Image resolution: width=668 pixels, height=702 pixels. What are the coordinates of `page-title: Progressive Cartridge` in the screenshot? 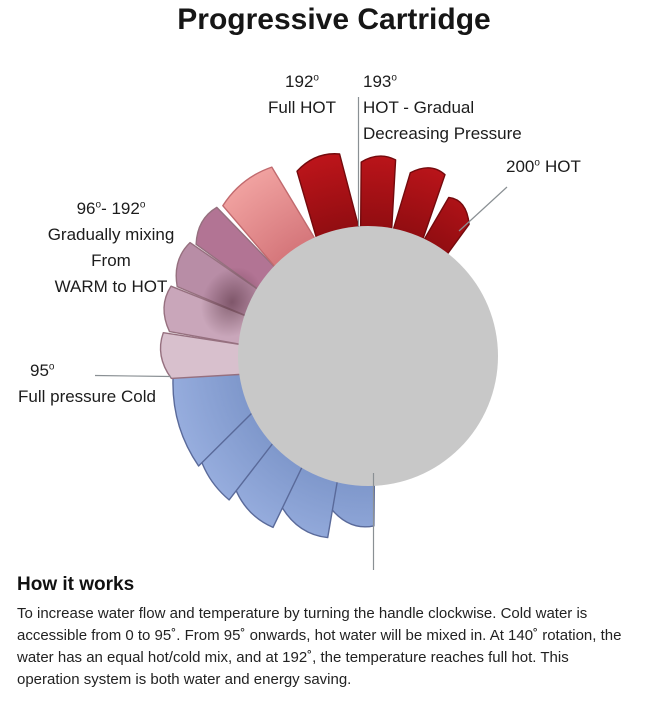 It's located at (334, 19).